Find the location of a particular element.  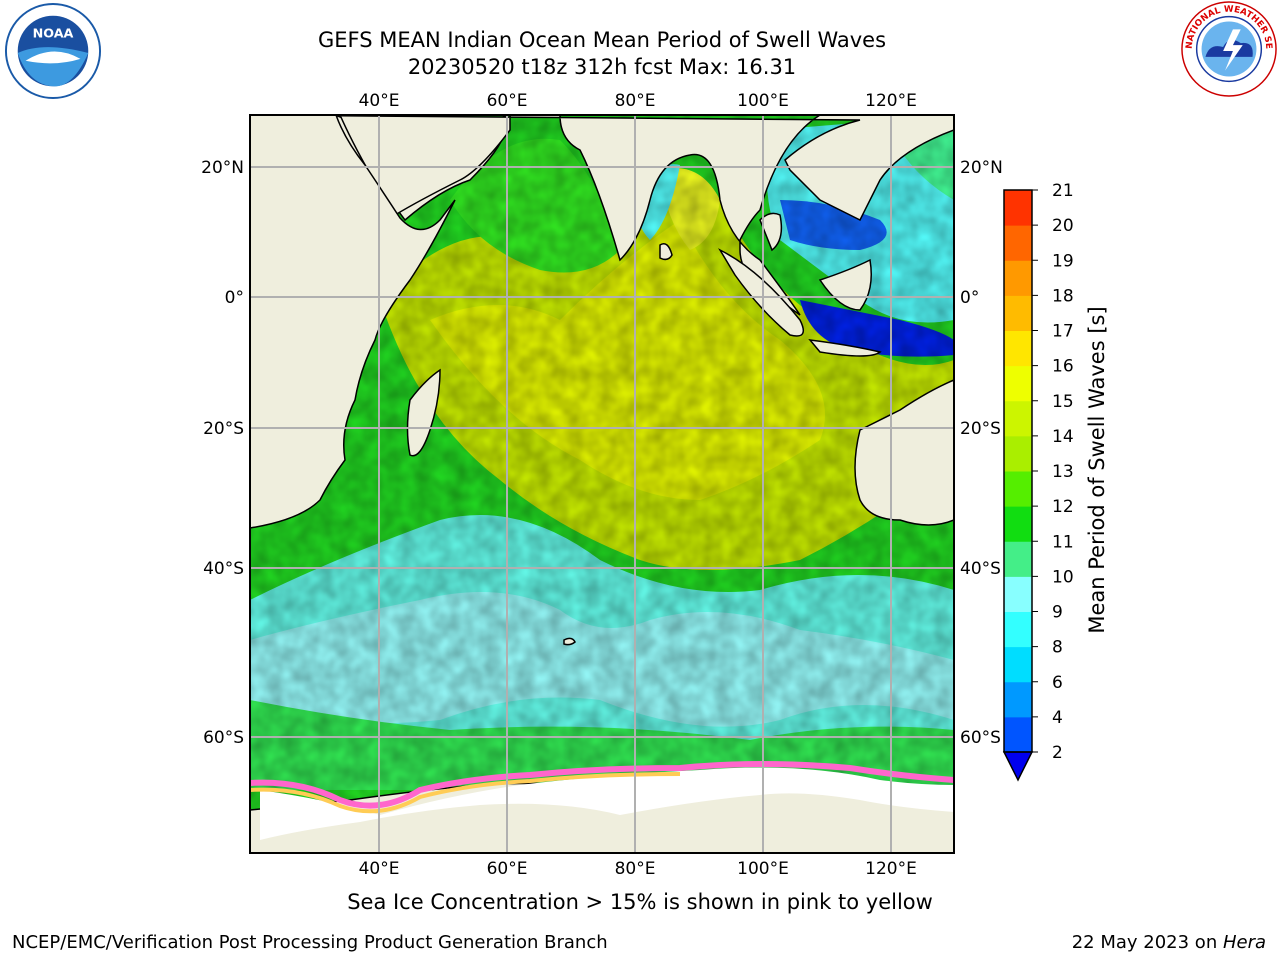

colorbar: 2 4 6 8 9 10 11 12 13 14 15 16 17 18 19 20 21 is located at coordinates (1038, 481).